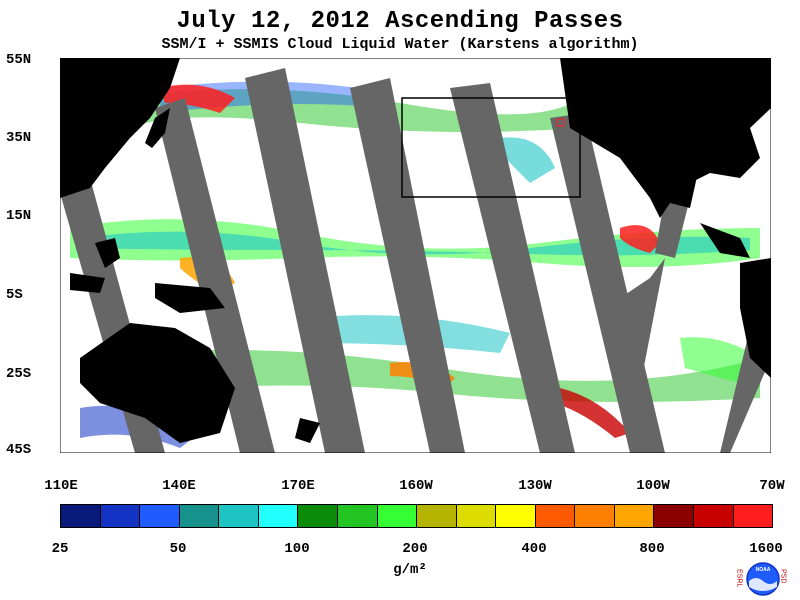 This screenshot has height=600, width=800. What do you see at coordinates (766, 549) in the screenshot?
I see `colorbar-tick-label: 1600` at bounding box center [766, 549].